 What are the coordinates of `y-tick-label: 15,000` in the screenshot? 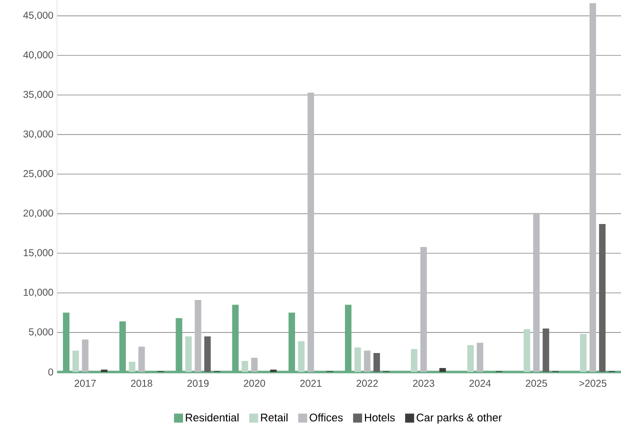 It's located at (39, 253).